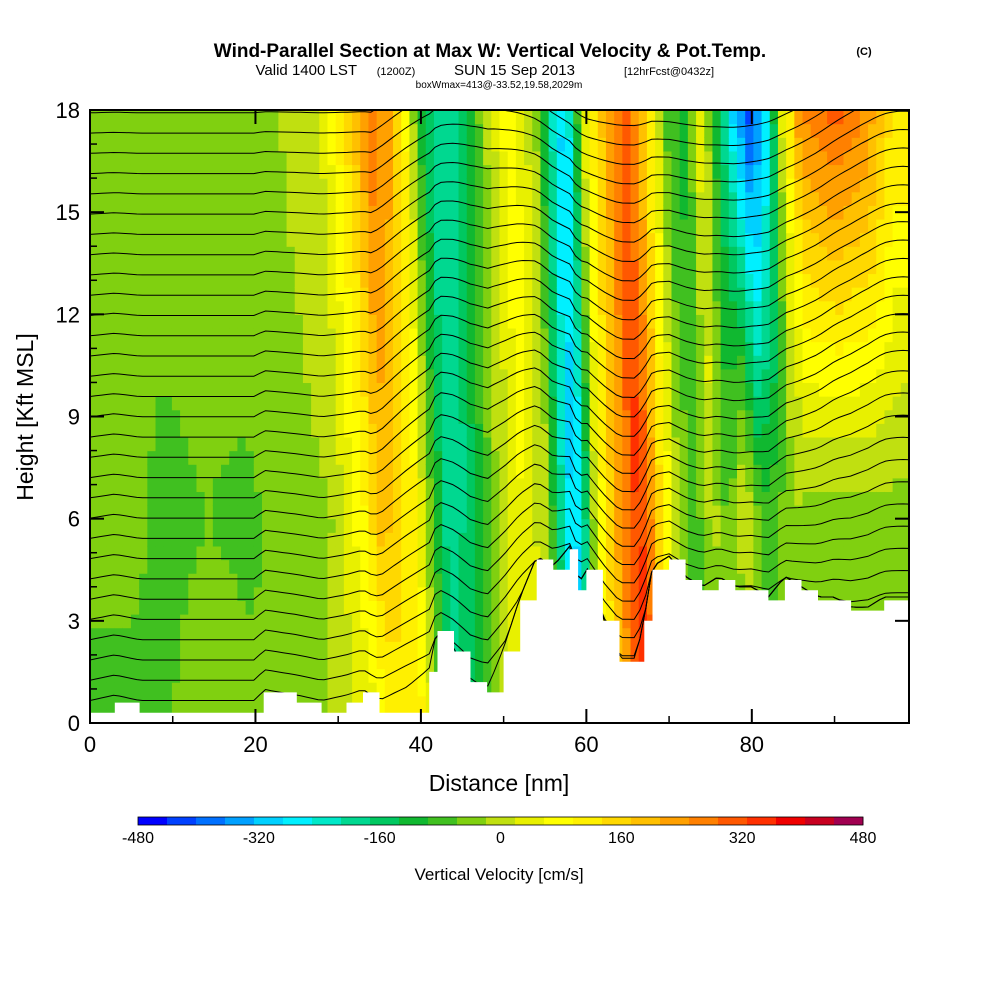  What do you see at coordinates (863, 838) in the screenshot?
I see `colorbar-tick-label: 480` at bounding box center [863, 838].